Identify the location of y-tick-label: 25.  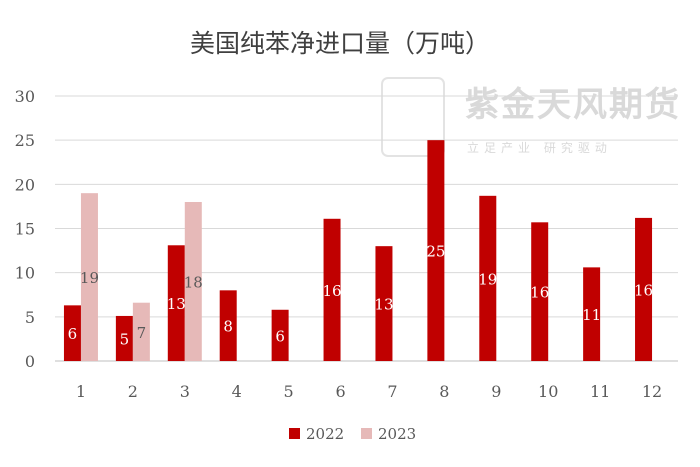
(25, 140).